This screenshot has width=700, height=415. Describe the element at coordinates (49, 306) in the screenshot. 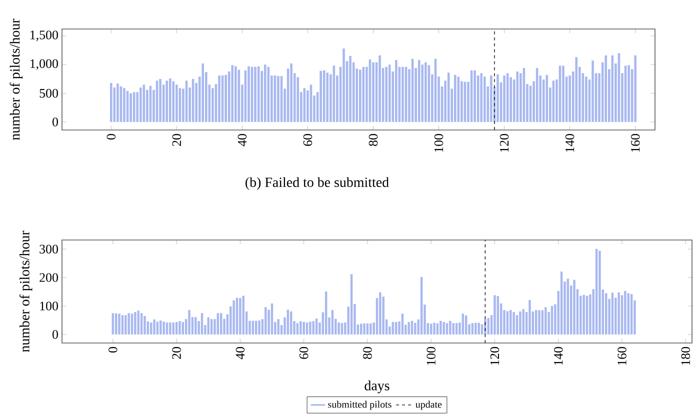

I see `y-tick-label: 100` at that location.